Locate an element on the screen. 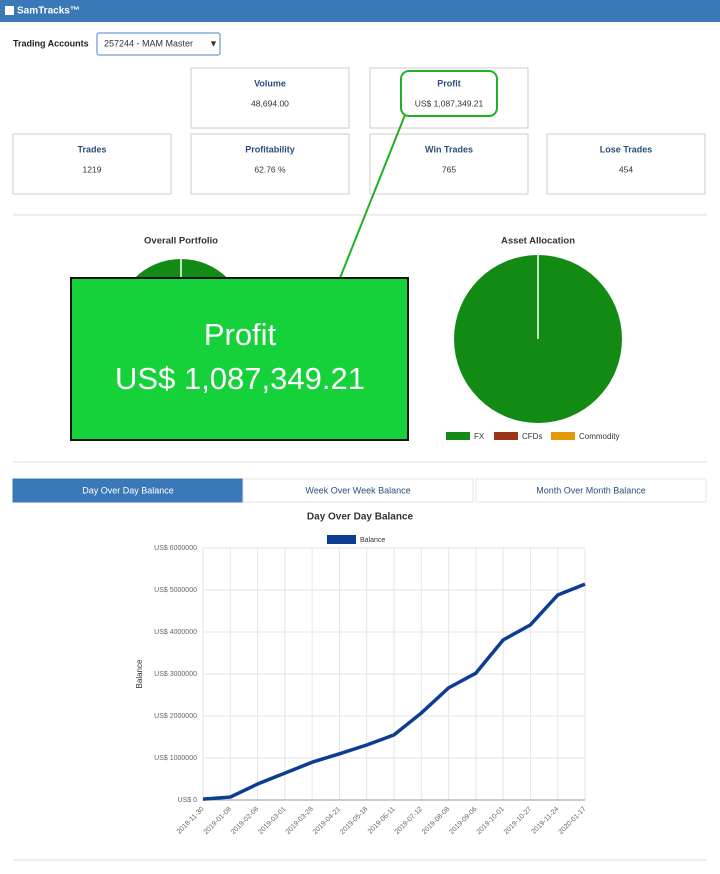 Image resolution: width=720 pixels, height=874 pixels. y-tick-label: US$ 6000000 is located at coordinates (175, 548).